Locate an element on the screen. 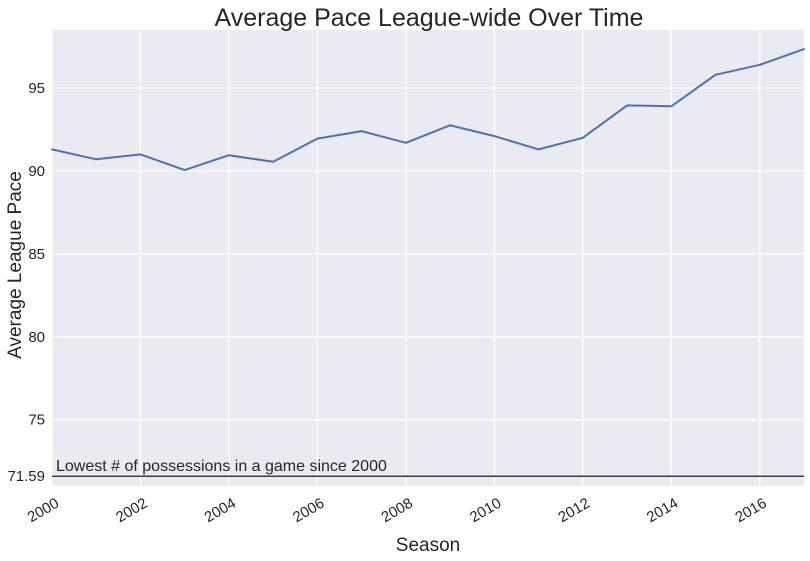 This screenshot has height=561, width=810. x-tick-label: 2004 is located at coordinates (220, 510).